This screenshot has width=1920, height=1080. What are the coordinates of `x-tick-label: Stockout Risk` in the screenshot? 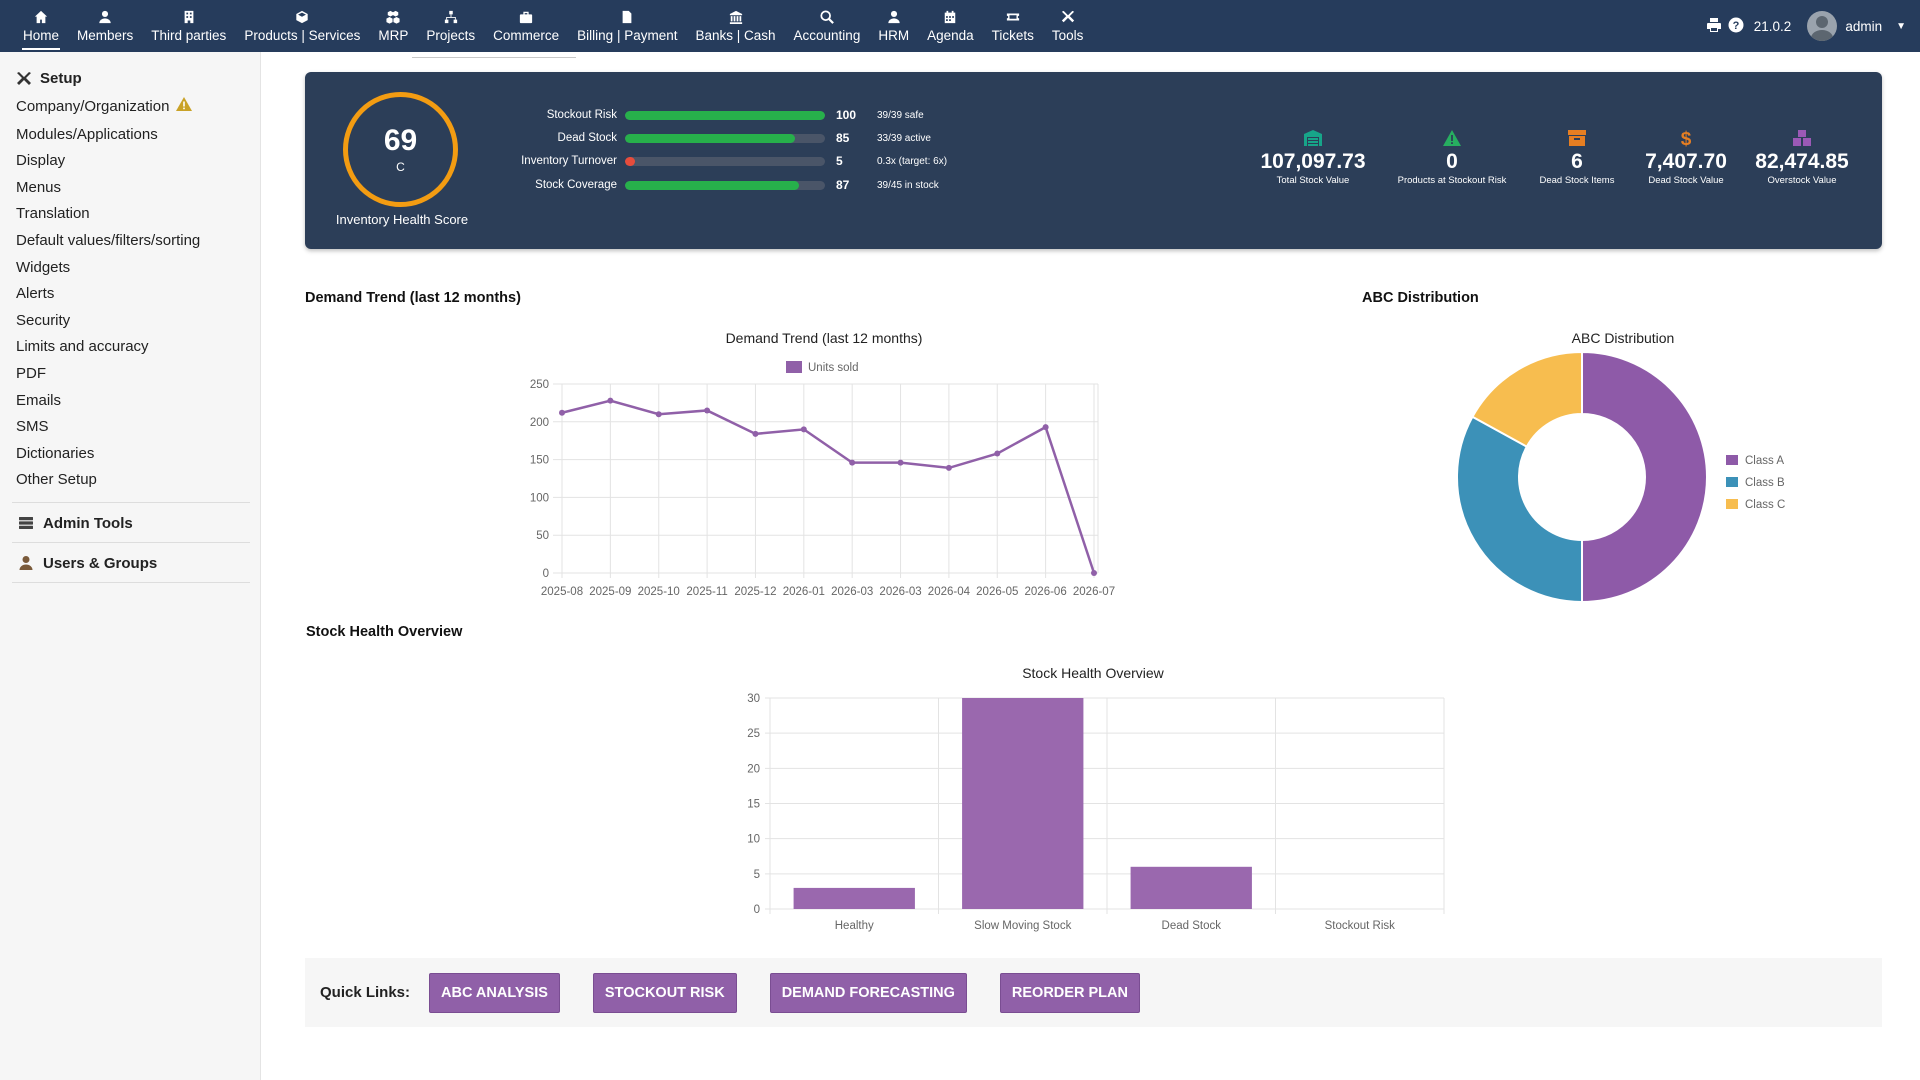 It's located at (1360, 926).